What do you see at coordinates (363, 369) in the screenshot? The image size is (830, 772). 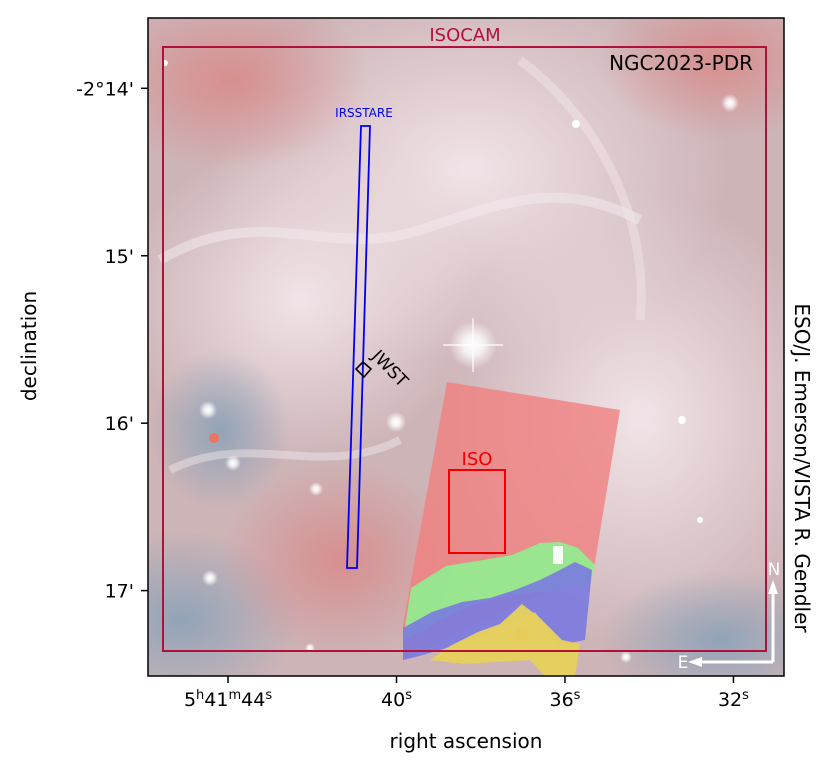 I see `jwst-footprint` at bounding box center [363, 369].